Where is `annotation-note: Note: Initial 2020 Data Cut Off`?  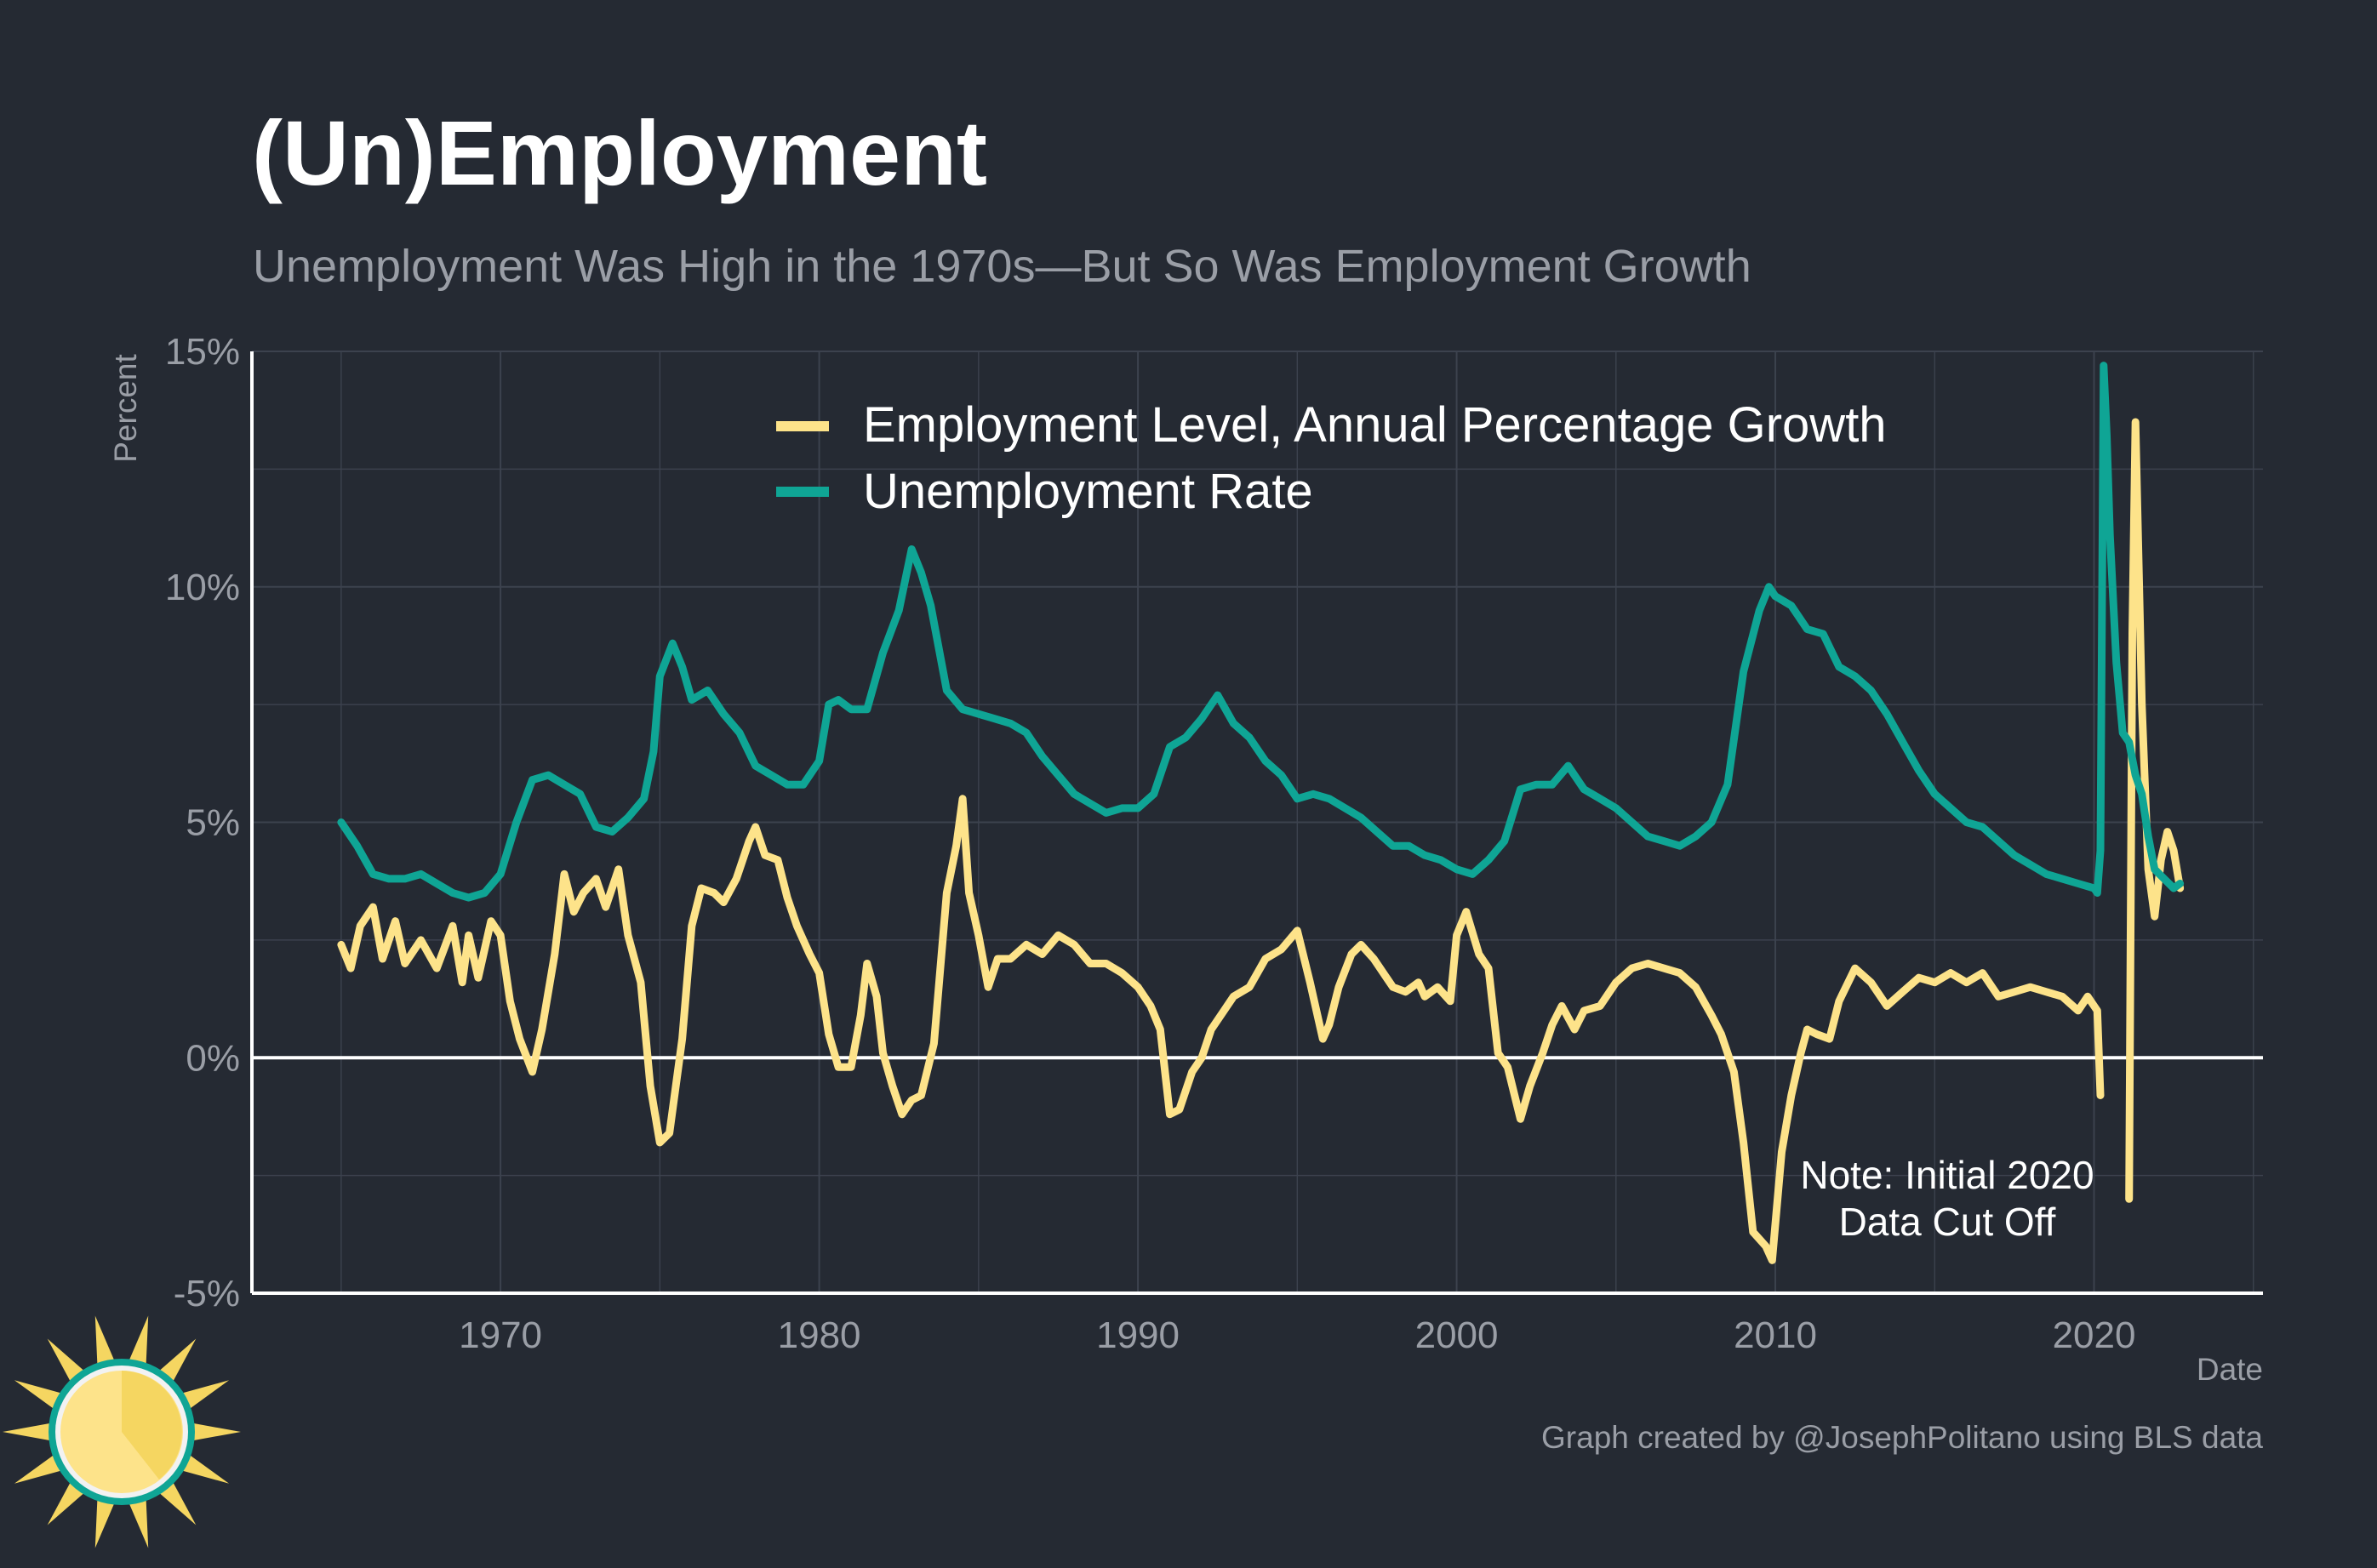 annotation-note: Note: Initial 2020 Data Cut Off is located at coordinates (1947, 1198).